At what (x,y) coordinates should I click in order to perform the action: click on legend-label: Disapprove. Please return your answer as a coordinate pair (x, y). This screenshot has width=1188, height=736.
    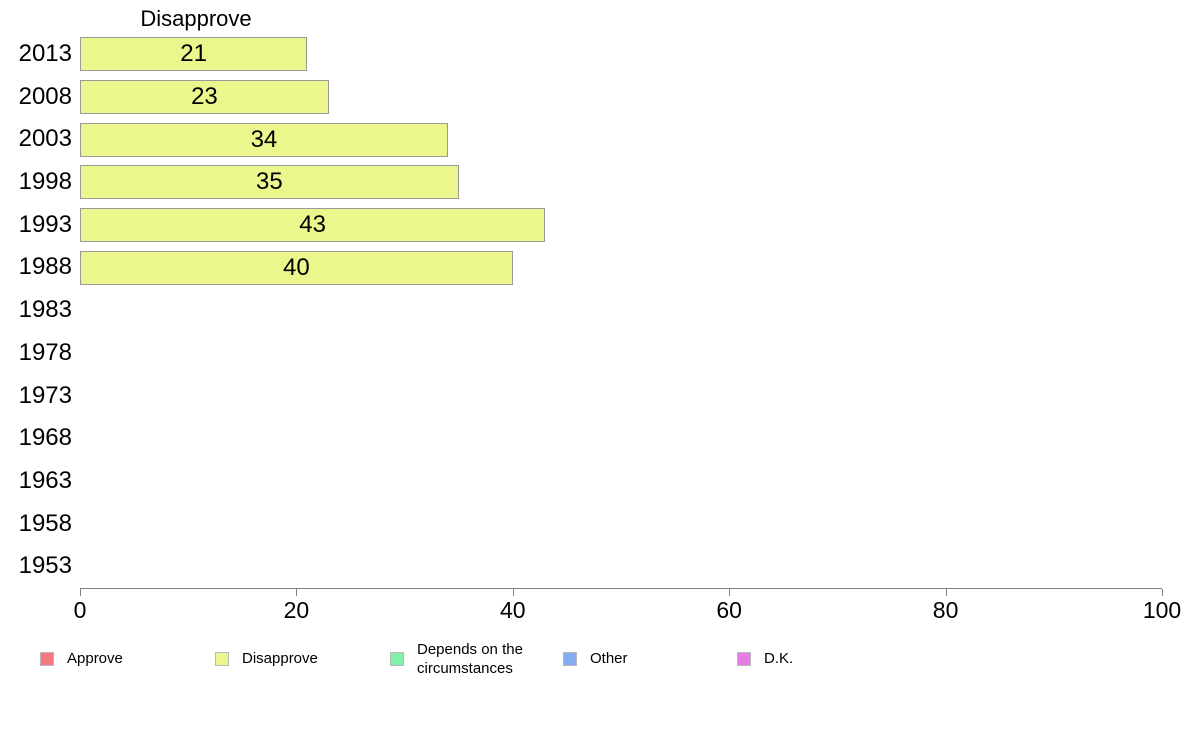
    Looking at the image, I should click on (280, 659).